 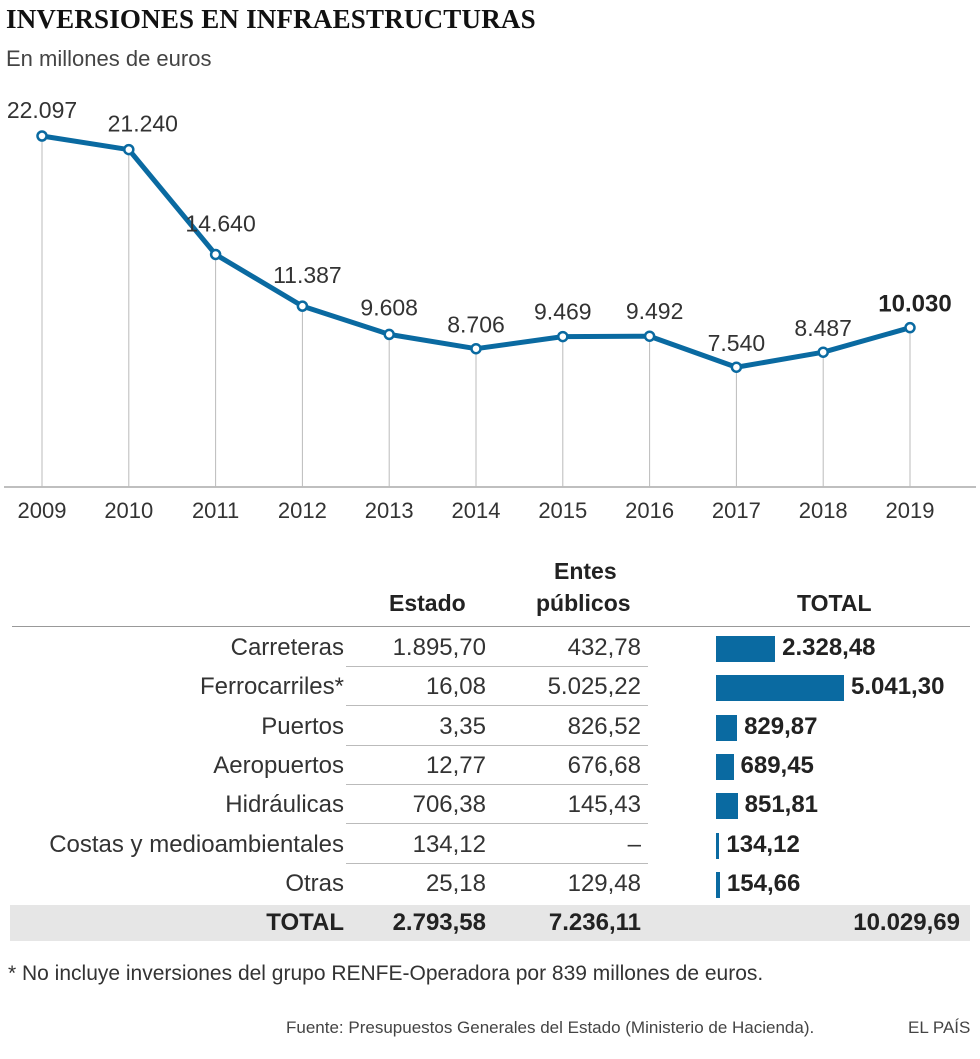 What do you see at coordinates (604, 726) in the screenshot?
I see `row-entes: 826,52` at bounding box center [604, 726].